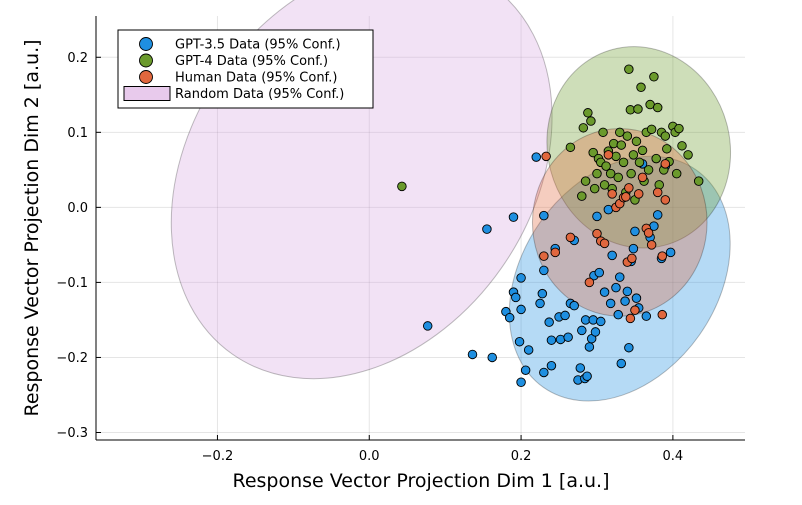 This screenshot has height=505, width=802. What do you see at coordinates (218, 456) in the screenshot?
I see `x-tick-label: −0.2` at bounding box center [218, 456].